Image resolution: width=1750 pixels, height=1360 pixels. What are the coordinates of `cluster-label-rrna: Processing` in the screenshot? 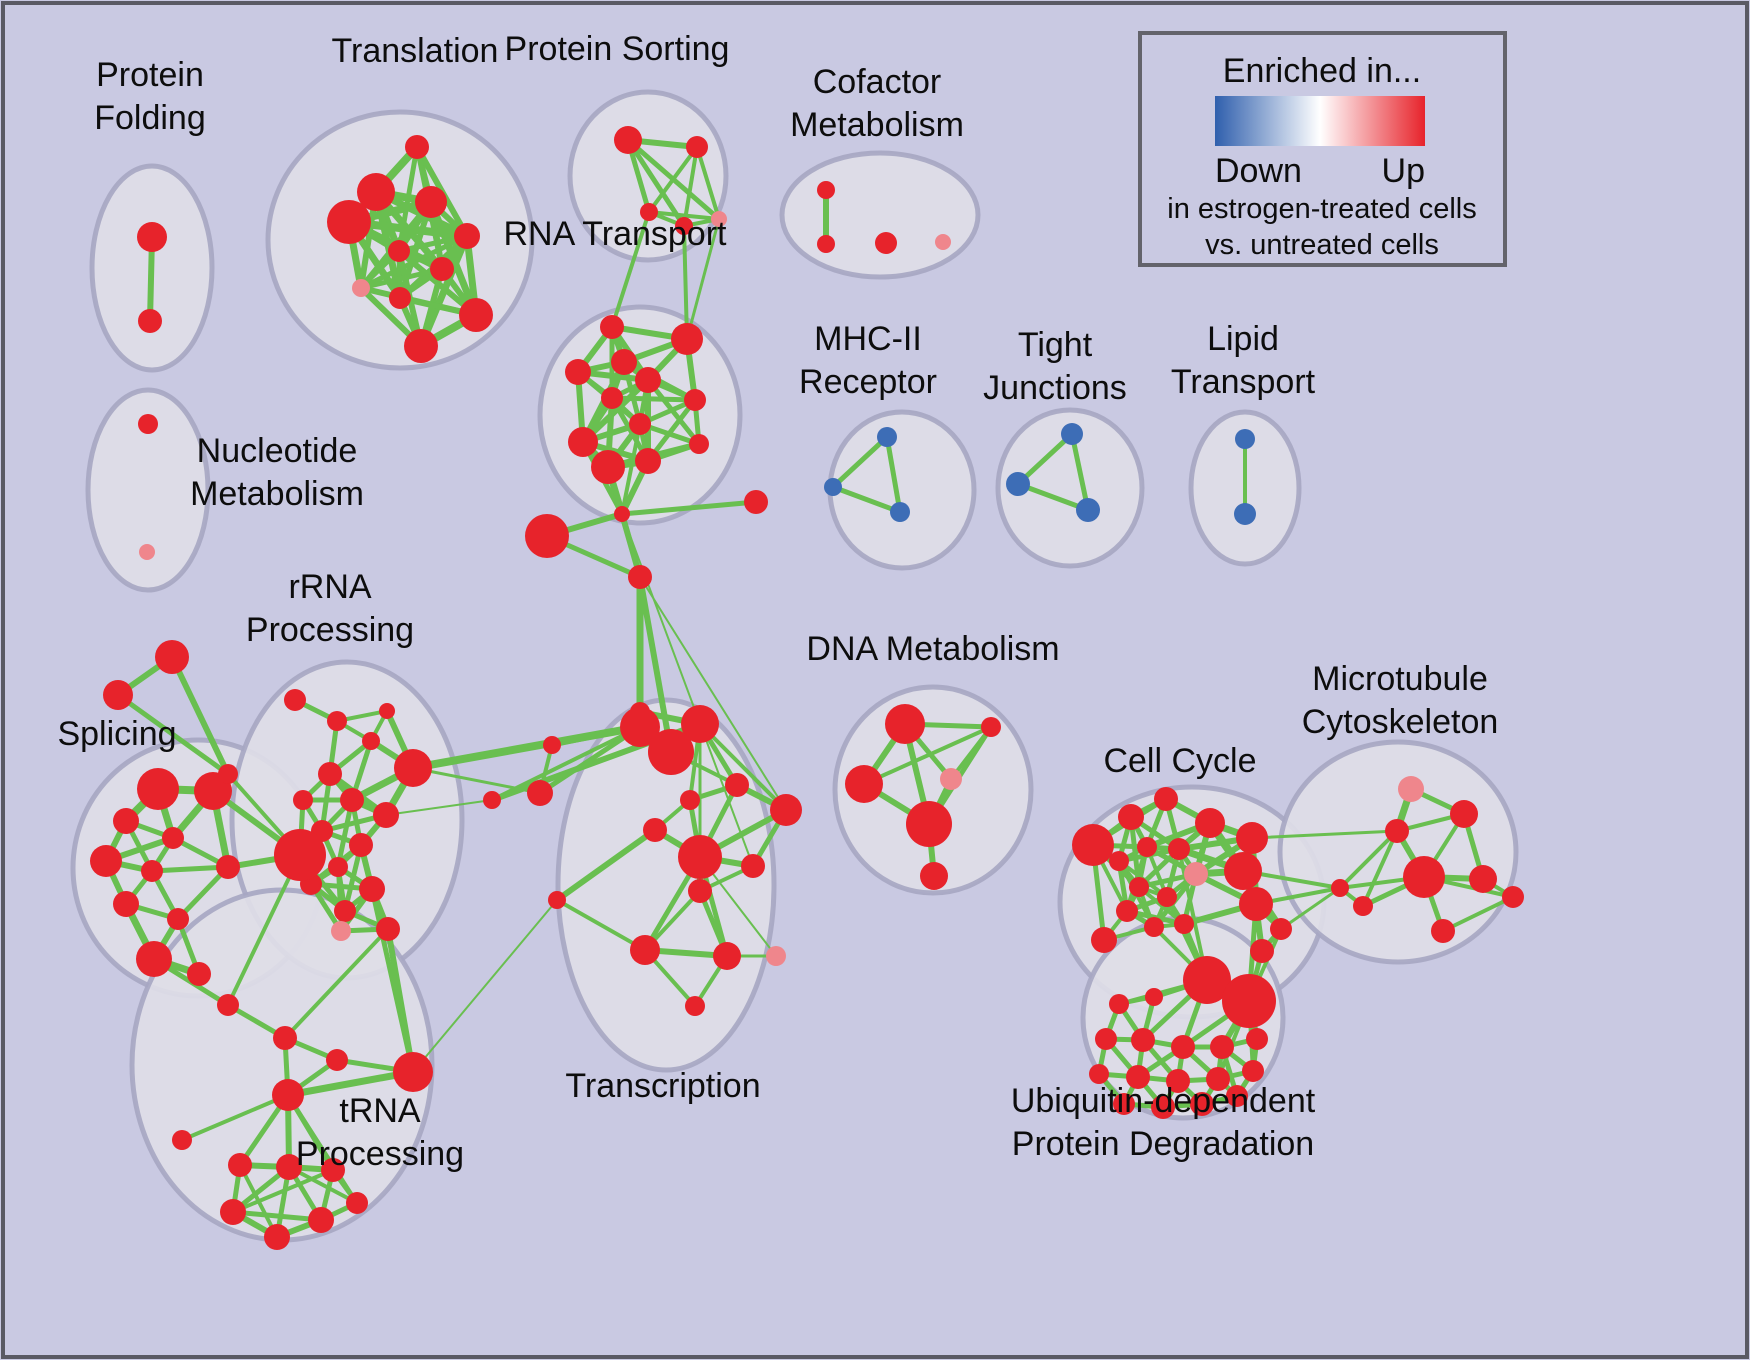 It's located at (330, 630).